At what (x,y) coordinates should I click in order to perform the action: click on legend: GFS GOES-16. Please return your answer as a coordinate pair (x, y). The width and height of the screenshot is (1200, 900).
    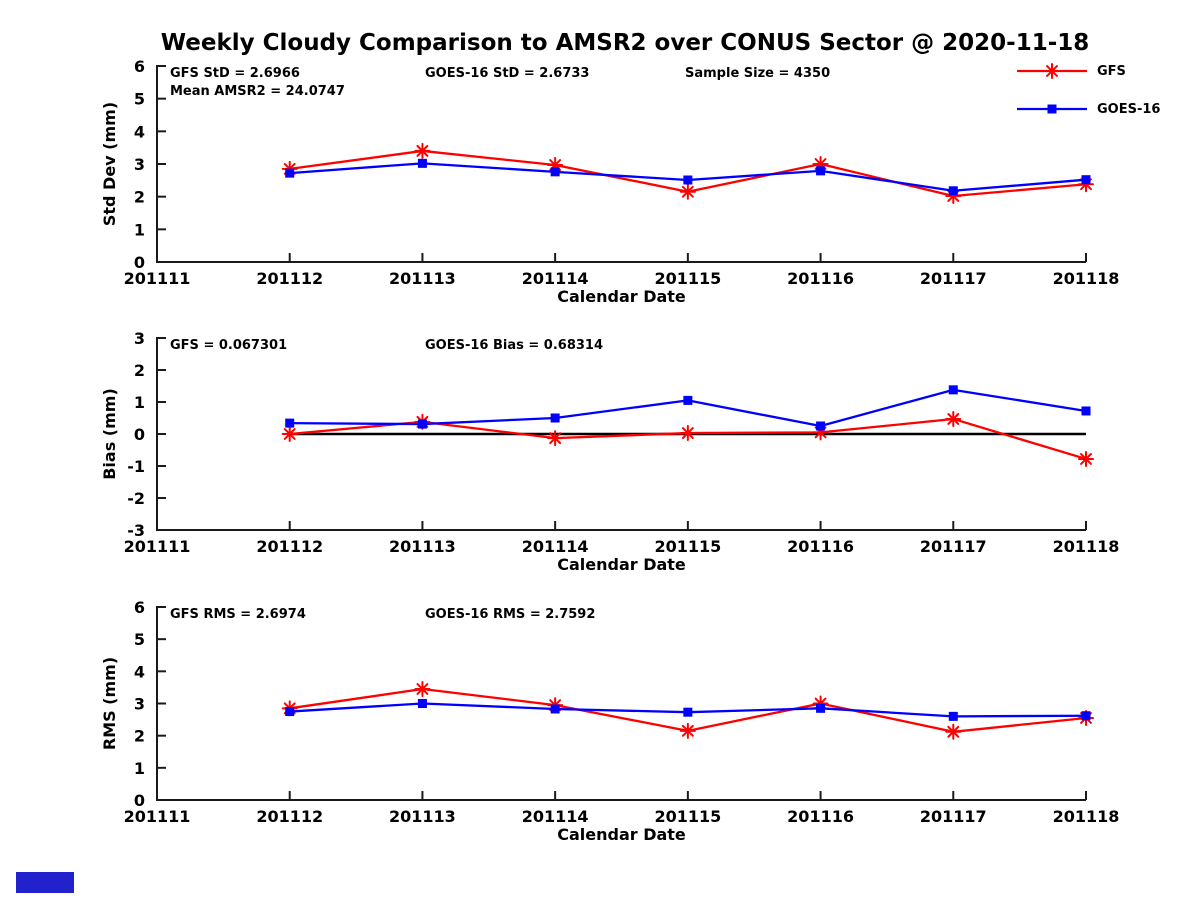
    Looking at the image, I should click on (1087, 100).